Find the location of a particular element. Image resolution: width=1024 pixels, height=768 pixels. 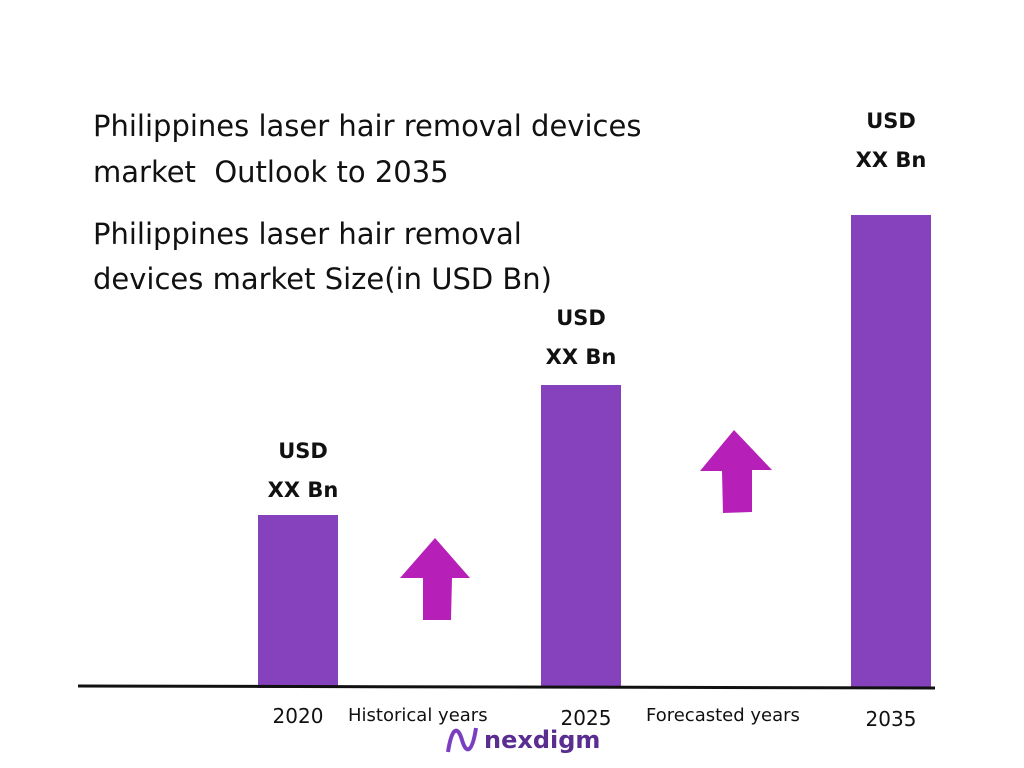

x-label: 2020 is located at coordinates (298, 716).